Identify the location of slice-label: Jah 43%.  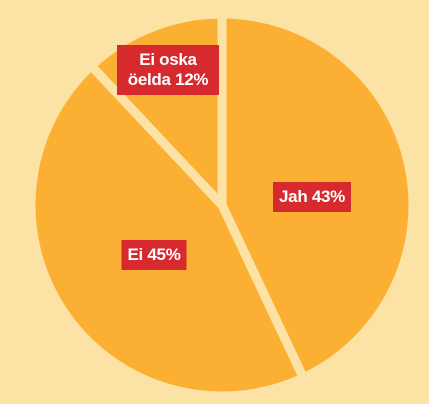
(312, 197).